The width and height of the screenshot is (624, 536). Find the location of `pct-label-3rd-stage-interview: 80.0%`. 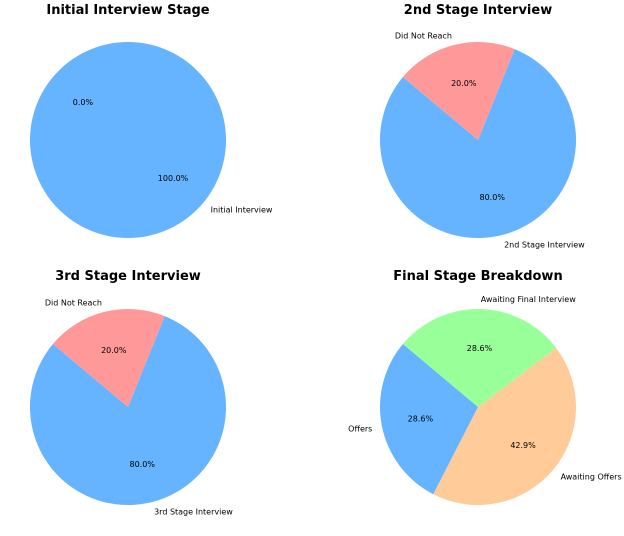

pct-label-3rd-stage-interview: 80.0% is located at coordinates (143, 464).